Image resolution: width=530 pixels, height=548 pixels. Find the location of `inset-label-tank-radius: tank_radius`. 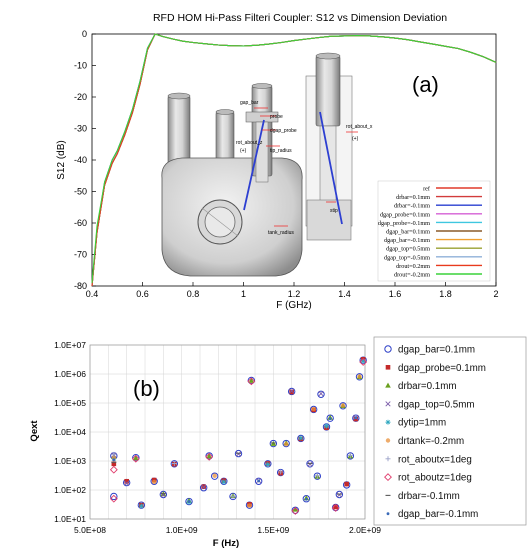

inset-label-tank-radius: tank_radius is located at coordinates (281, 233).